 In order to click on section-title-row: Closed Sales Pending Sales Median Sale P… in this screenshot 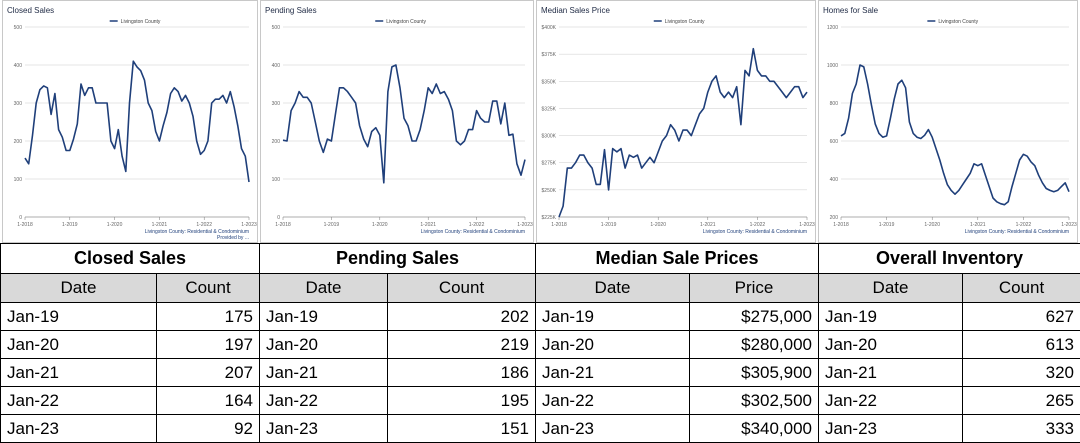, I will do `click(540, 259)`.